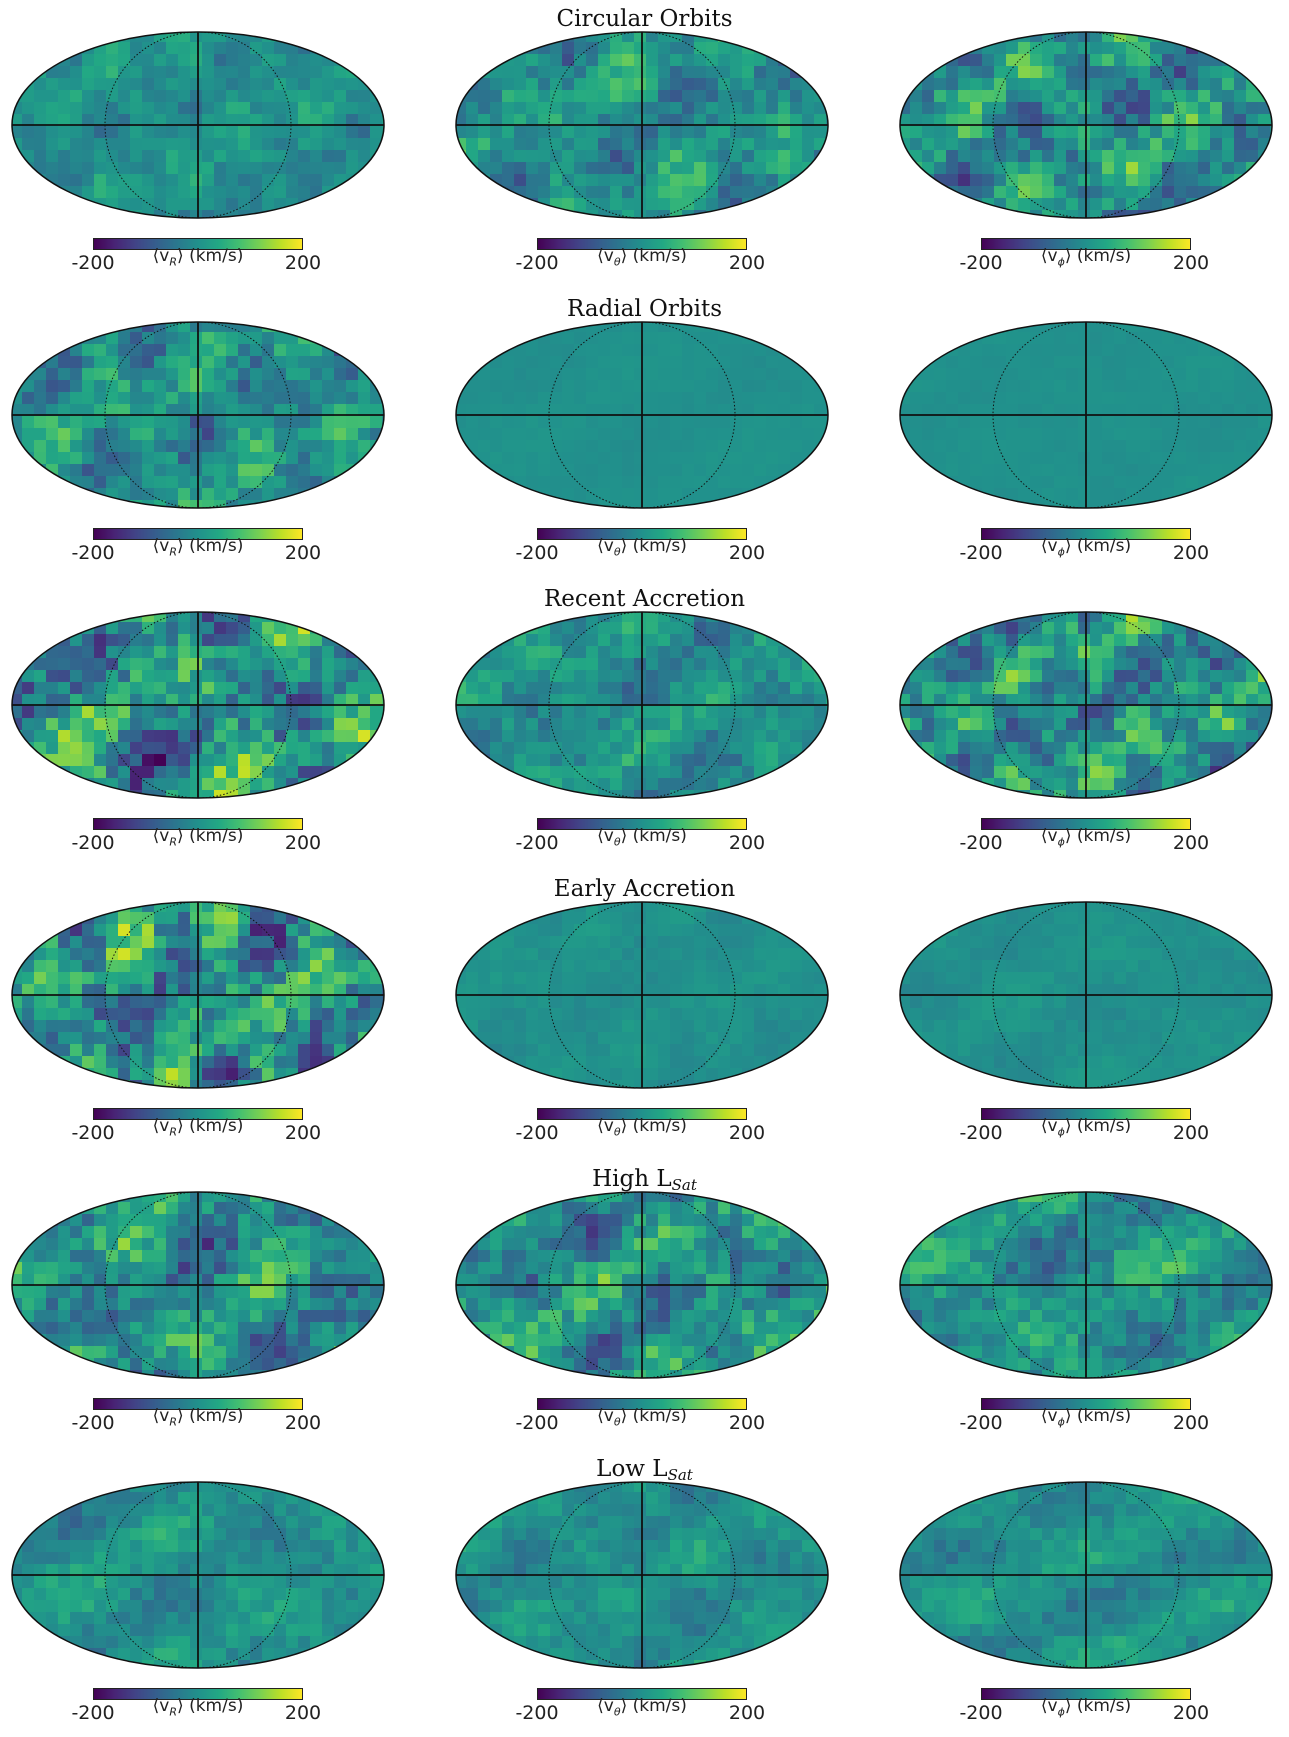  I want to click on row-title-main: Circular Orbits, so click(644, 19).